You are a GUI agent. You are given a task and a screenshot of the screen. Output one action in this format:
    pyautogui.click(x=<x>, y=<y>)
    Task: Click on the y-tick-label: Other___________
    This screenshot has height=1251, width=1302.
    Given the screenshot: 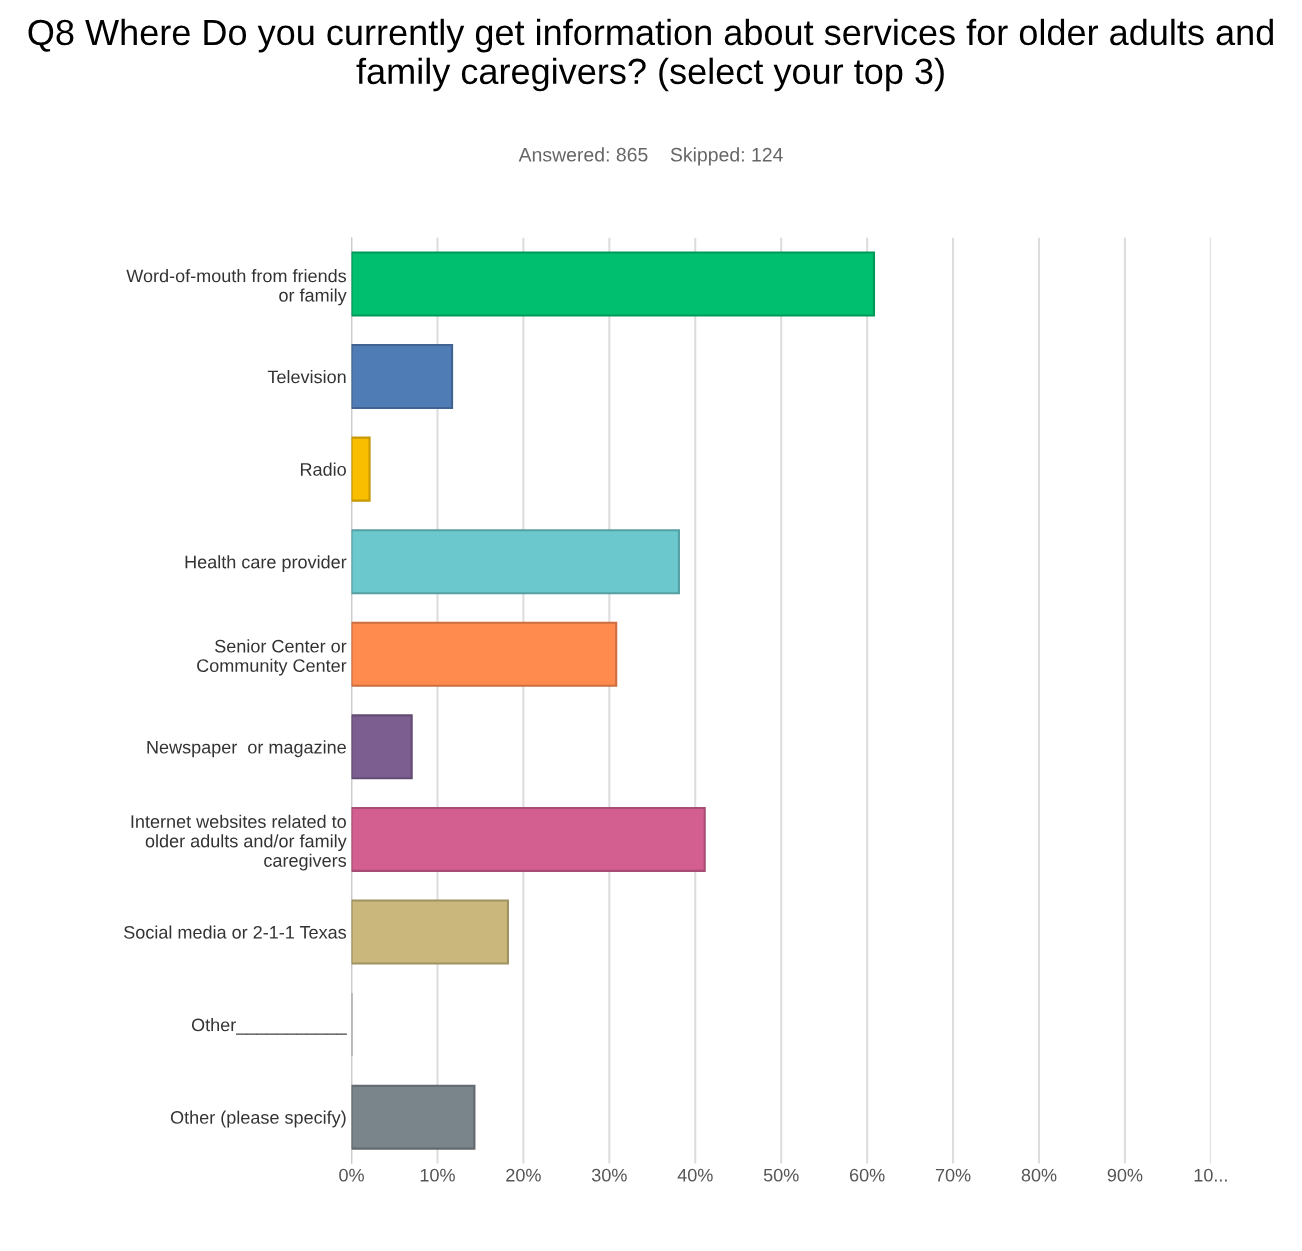 What is the action you would take?
    pyautogui.click(x=269, y=1026)
    